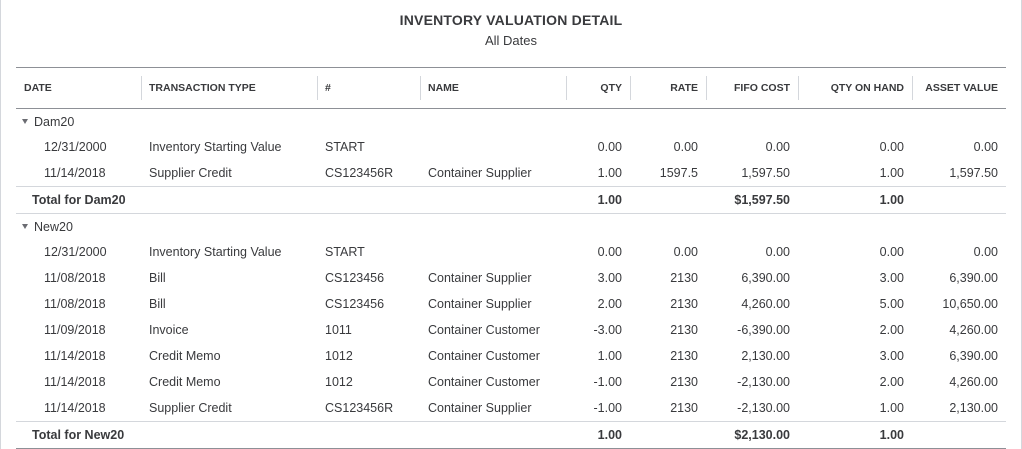  I want to click on cell-qty: -1.00, so click(608, 382).